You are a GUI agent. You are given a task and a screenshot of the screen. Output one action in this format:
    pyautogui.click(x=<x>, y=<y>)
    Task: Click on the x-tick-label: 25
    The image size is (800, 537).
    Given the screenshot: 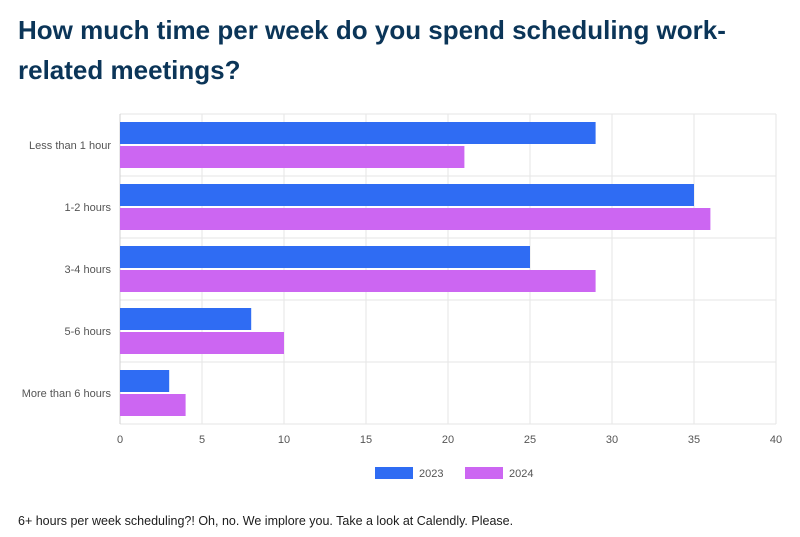 What is the action you would take?
    pyautogui.click(x=530, y=440)
    